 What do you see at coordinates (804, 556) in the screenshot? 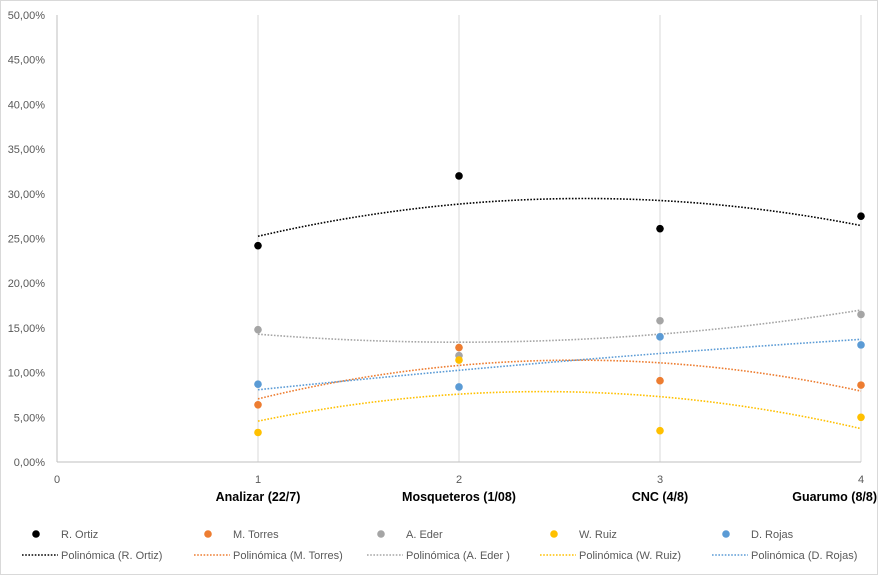
I see `legend-trend-label: Polinómica (D. Rojas)` at bounding box center [804, 556].